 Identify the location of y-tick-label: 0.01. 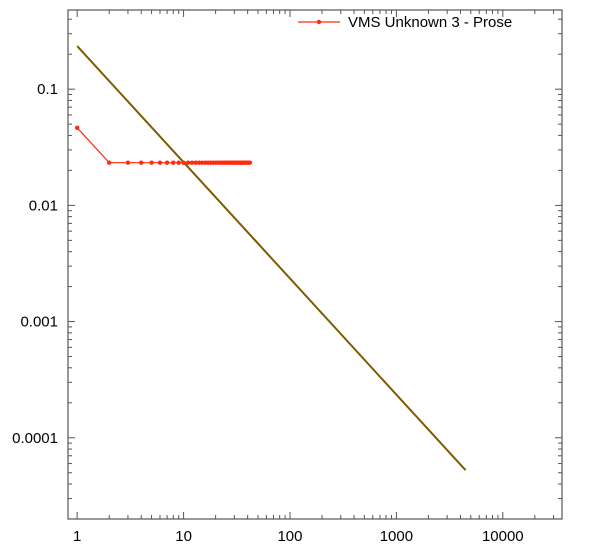
(43, 205).